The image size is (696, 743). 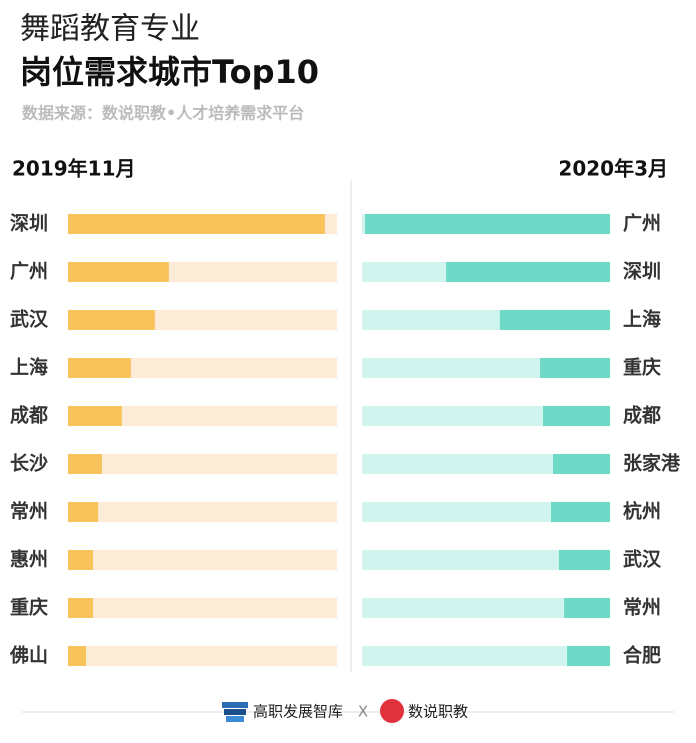 What do you see at coordinates (28, 655) in the screenshot?
I see `category-label: 佛山` at bounding box center [28, 655].